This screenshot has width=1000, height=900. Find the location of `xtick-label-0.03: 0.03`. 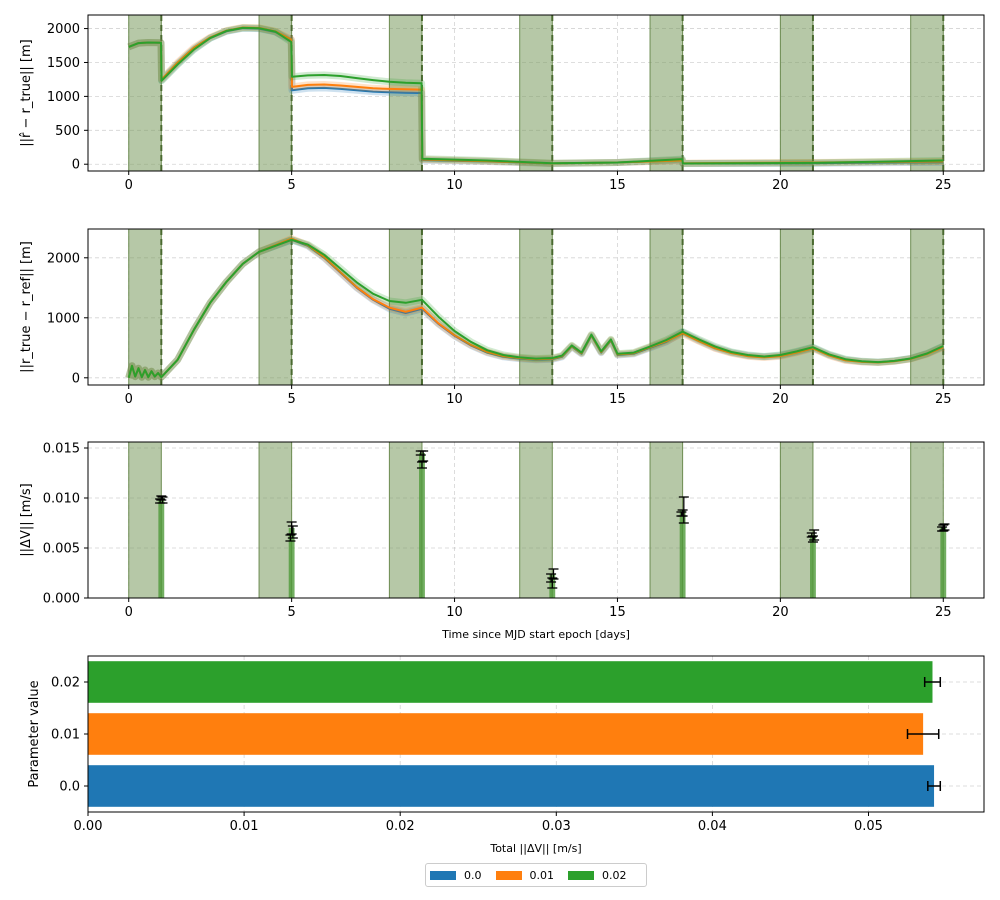

xtick-label-0.03: 0.03 is located at coordinates (556, 826).